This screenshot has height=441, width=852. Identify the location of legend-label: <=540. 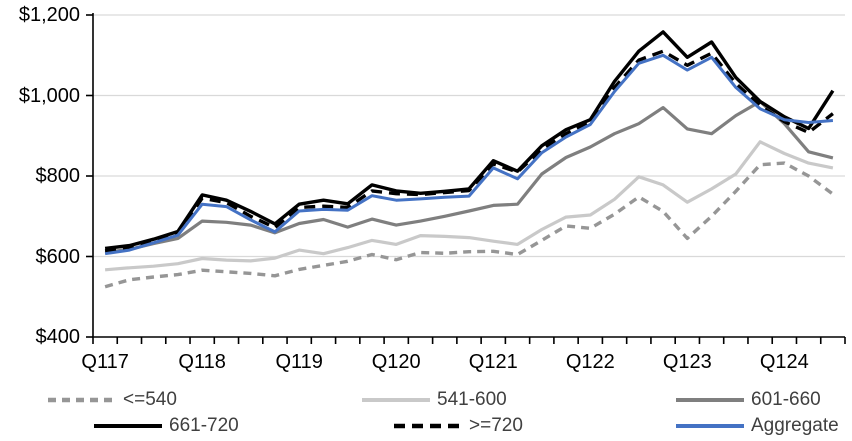
(150, 399).